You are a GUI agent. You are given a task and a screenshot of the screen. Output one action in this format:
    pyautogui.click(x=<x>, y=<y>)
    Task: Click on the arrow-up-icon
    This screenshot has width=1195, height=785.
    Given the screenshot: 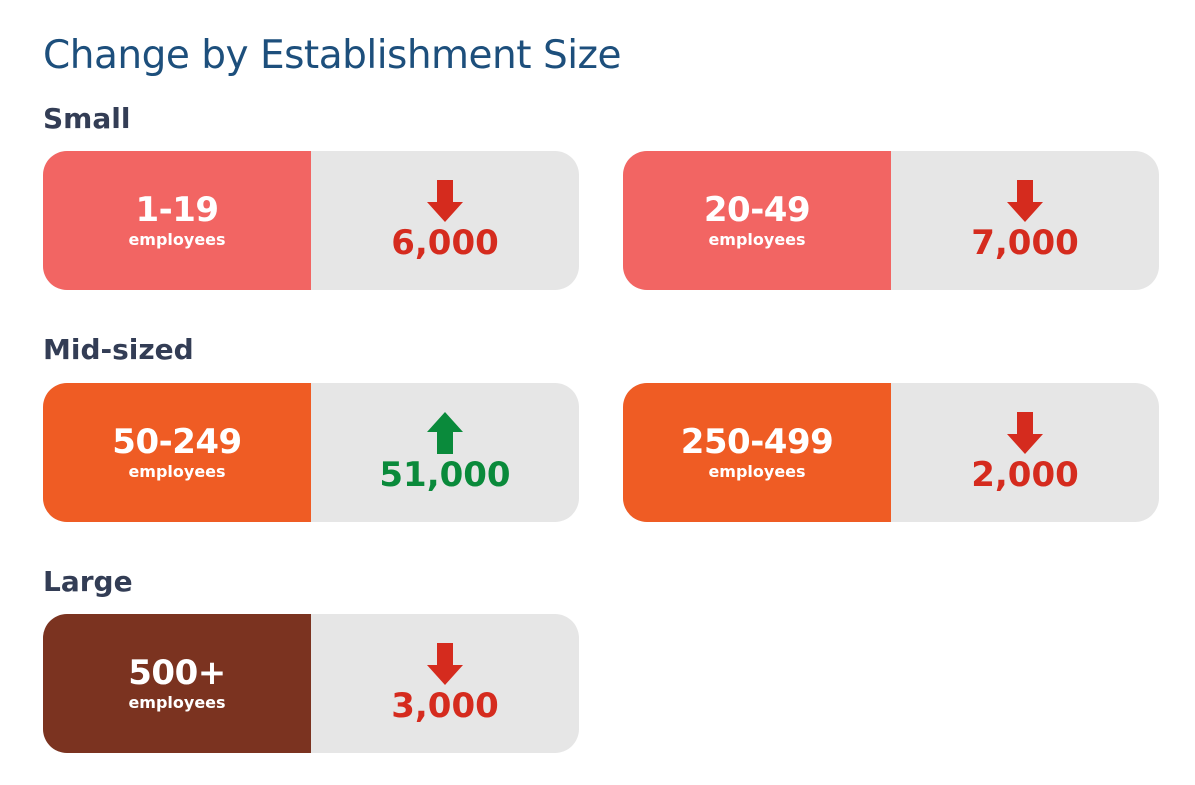 What is the action you would take?
    pyautogui.click(x=445, y=432)
    